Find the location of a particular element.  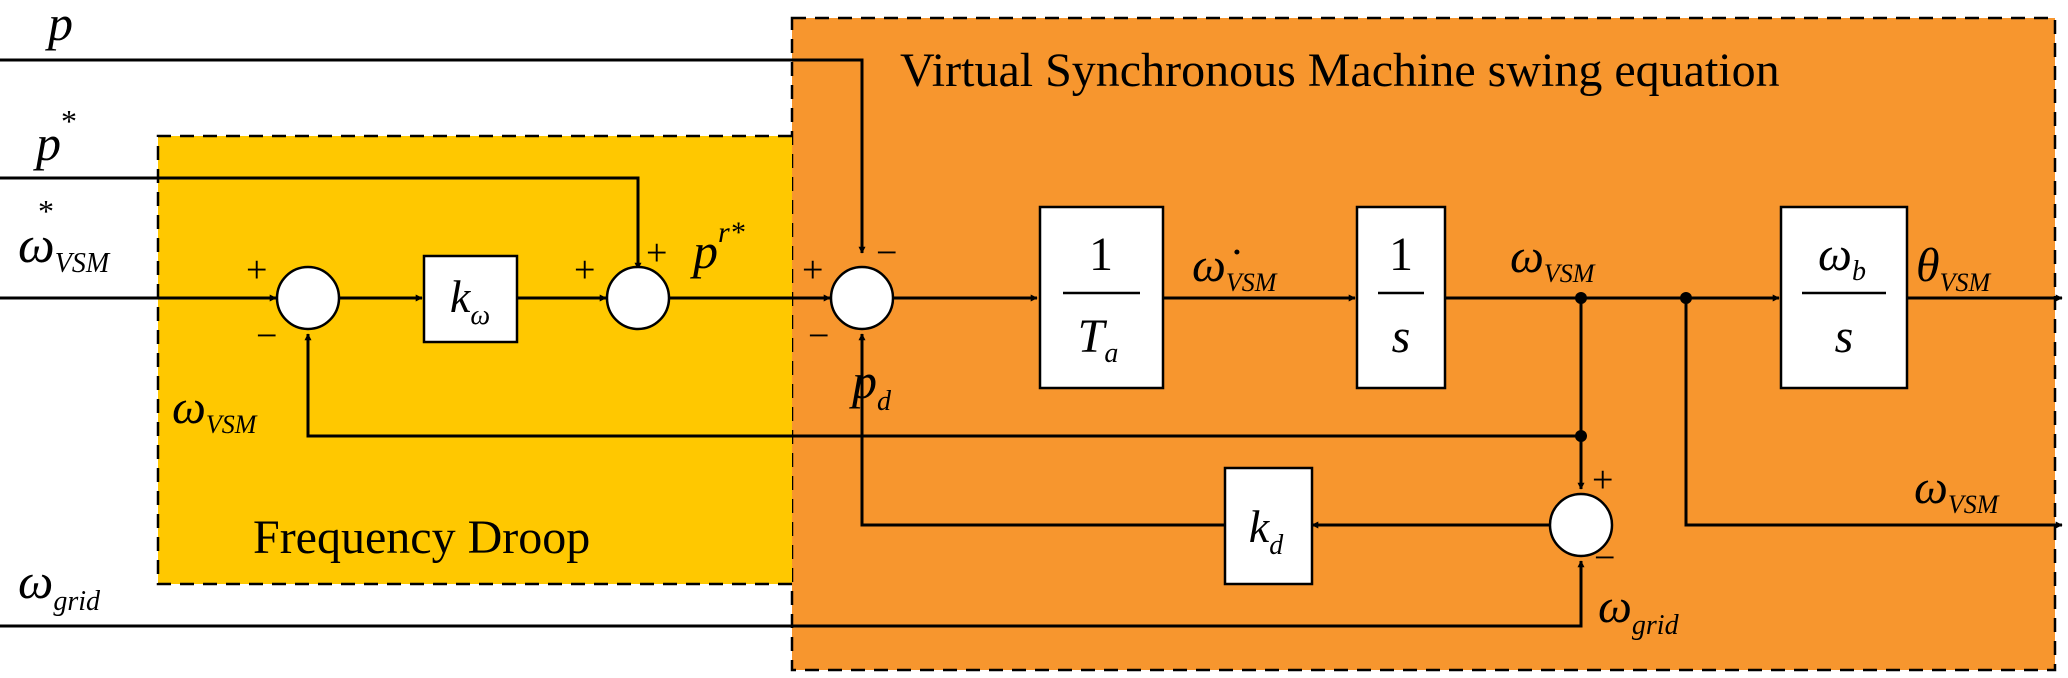

k-omega-gain-block is located at coordinates (470, 299).